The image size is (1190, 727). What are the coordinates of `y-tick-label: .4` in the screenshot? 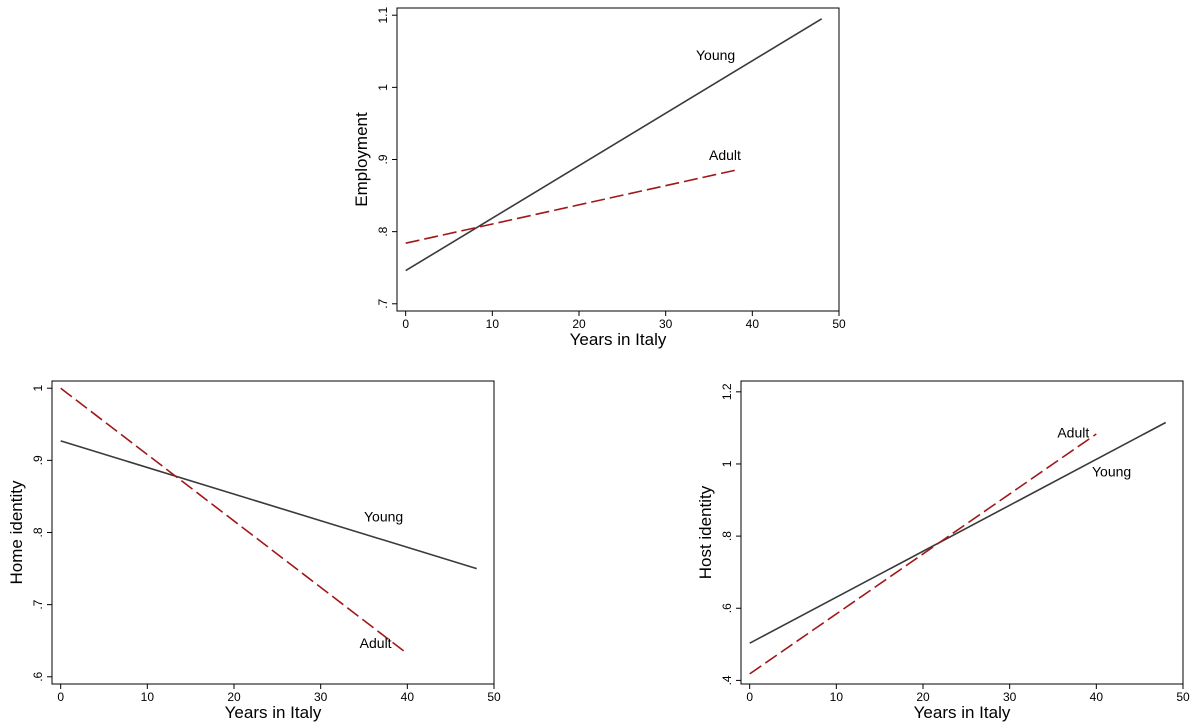 It's located at (727, 680).